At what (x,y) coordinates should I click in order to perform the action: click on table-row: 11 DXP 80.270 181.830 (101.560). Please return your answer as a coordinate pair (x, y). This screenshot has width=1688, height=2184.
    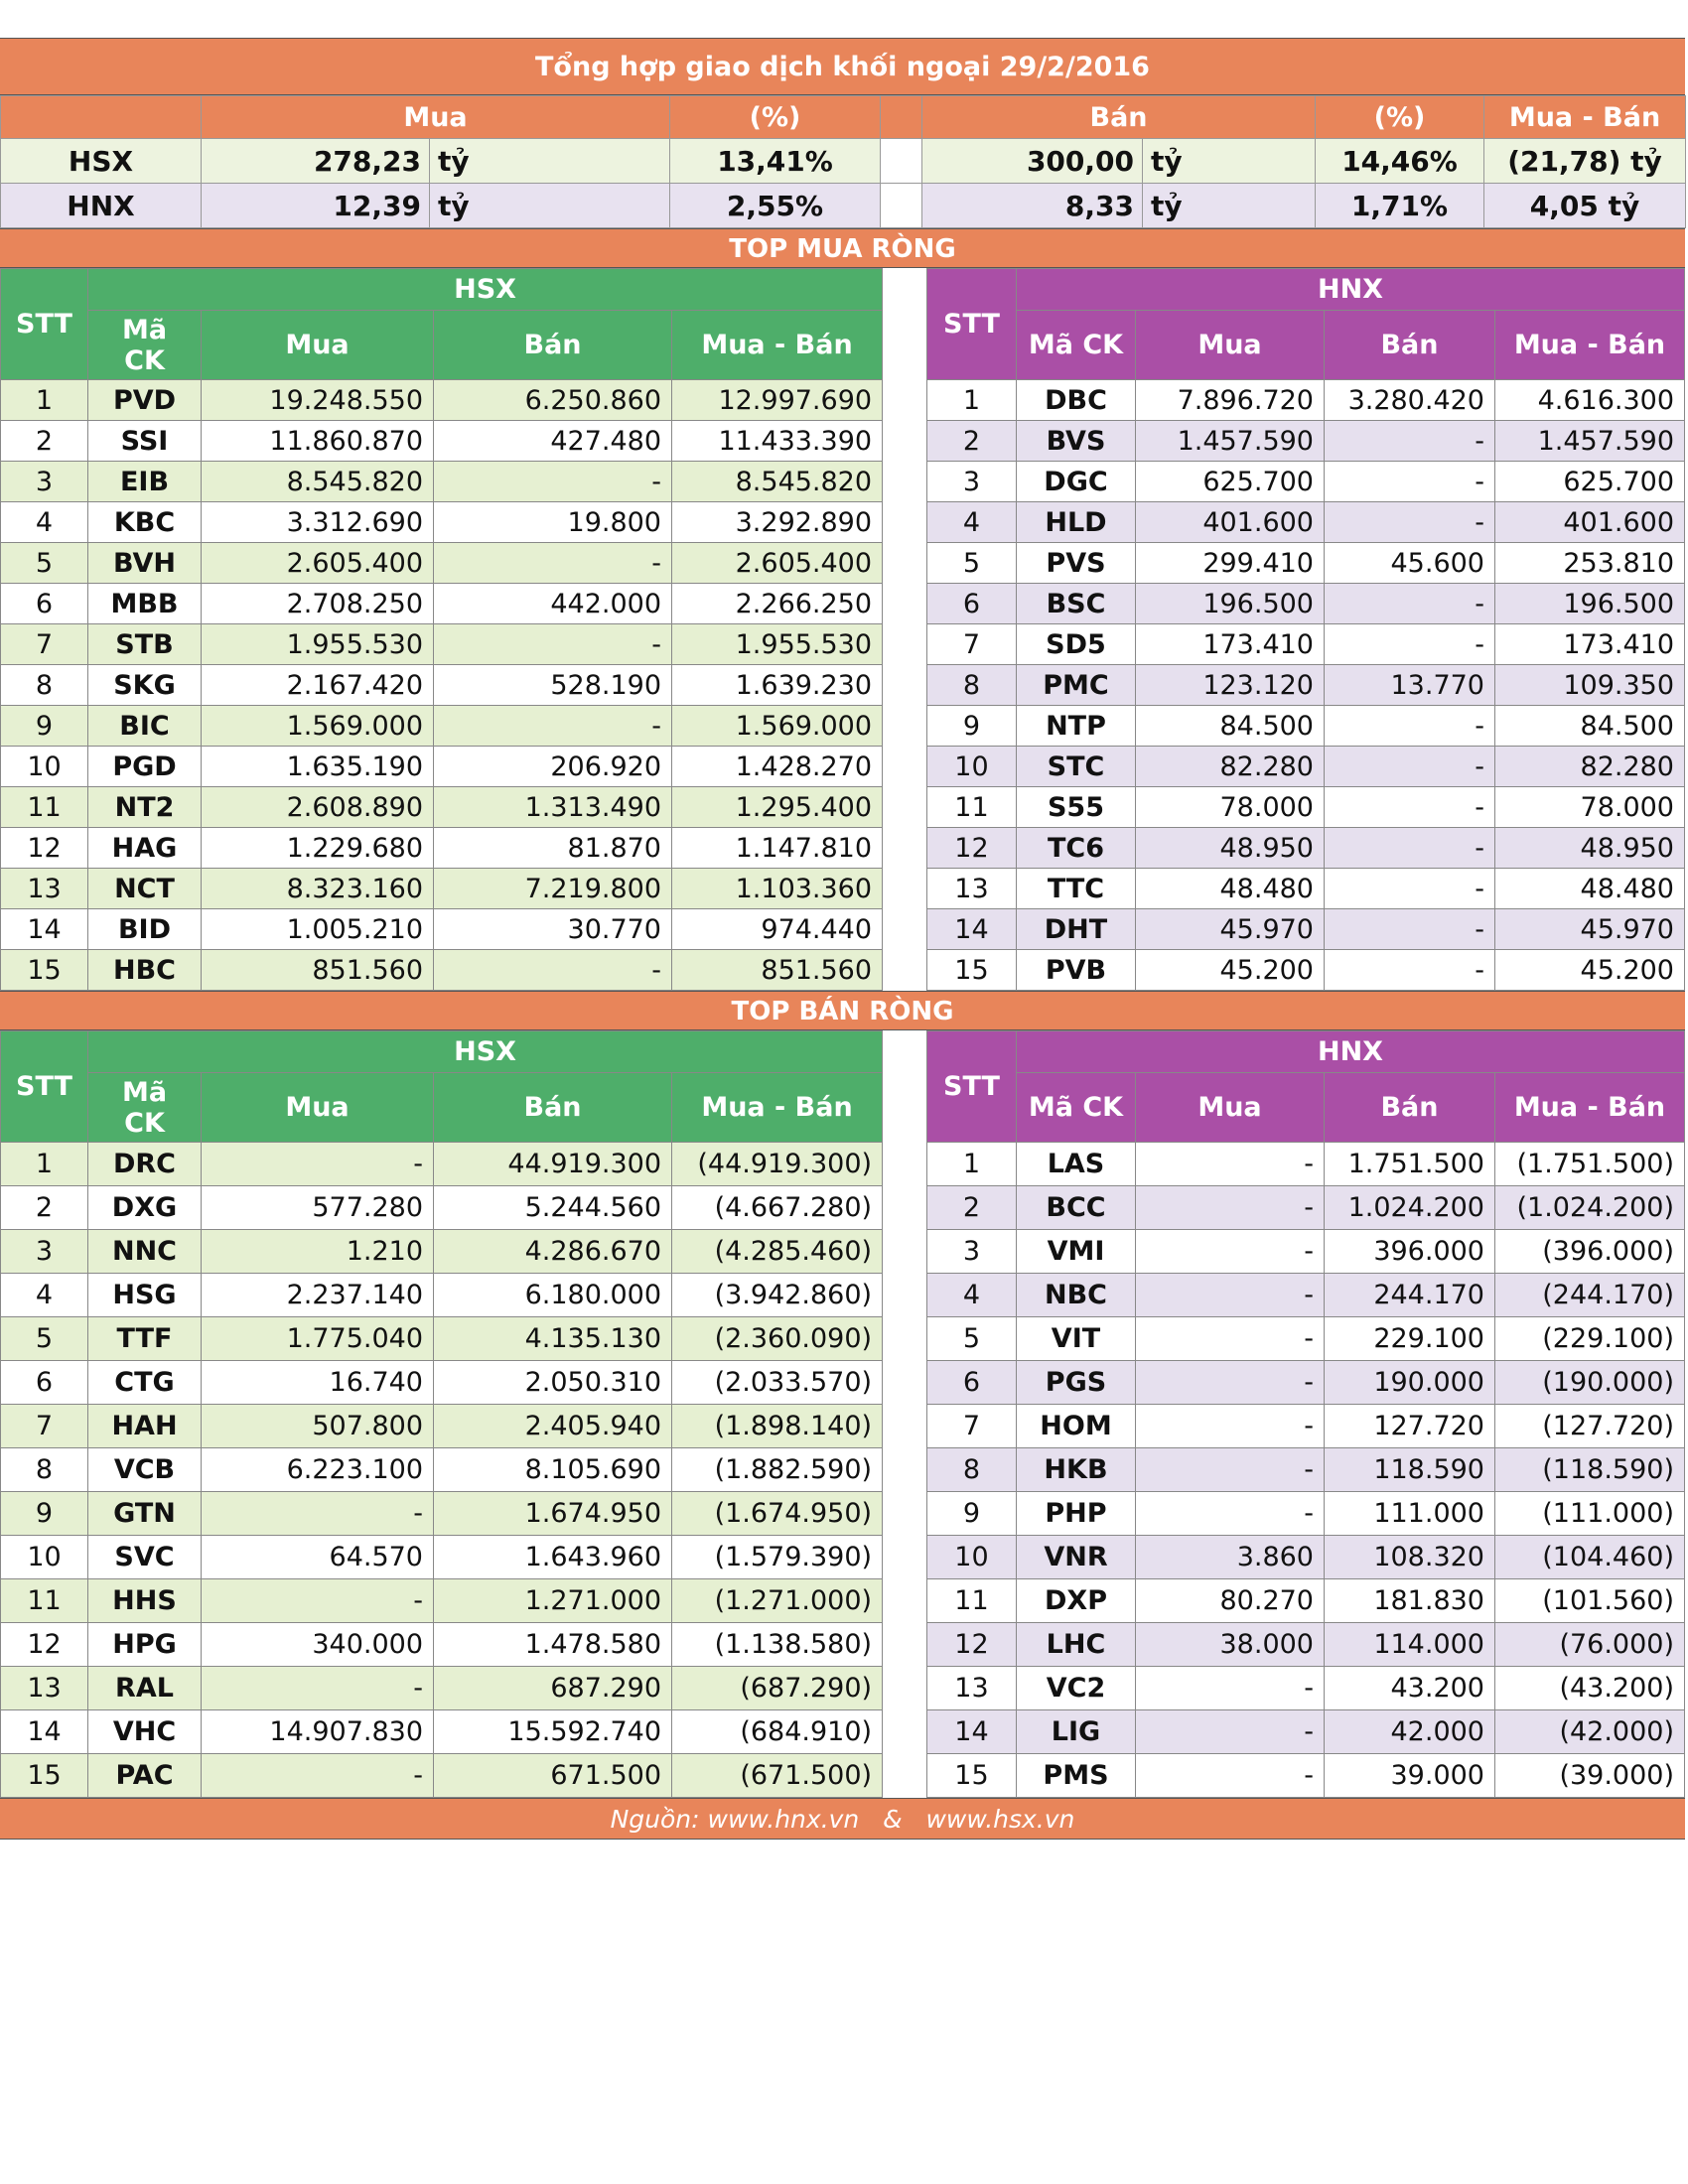
    Looking at the image, I should click on (1305, 1600).